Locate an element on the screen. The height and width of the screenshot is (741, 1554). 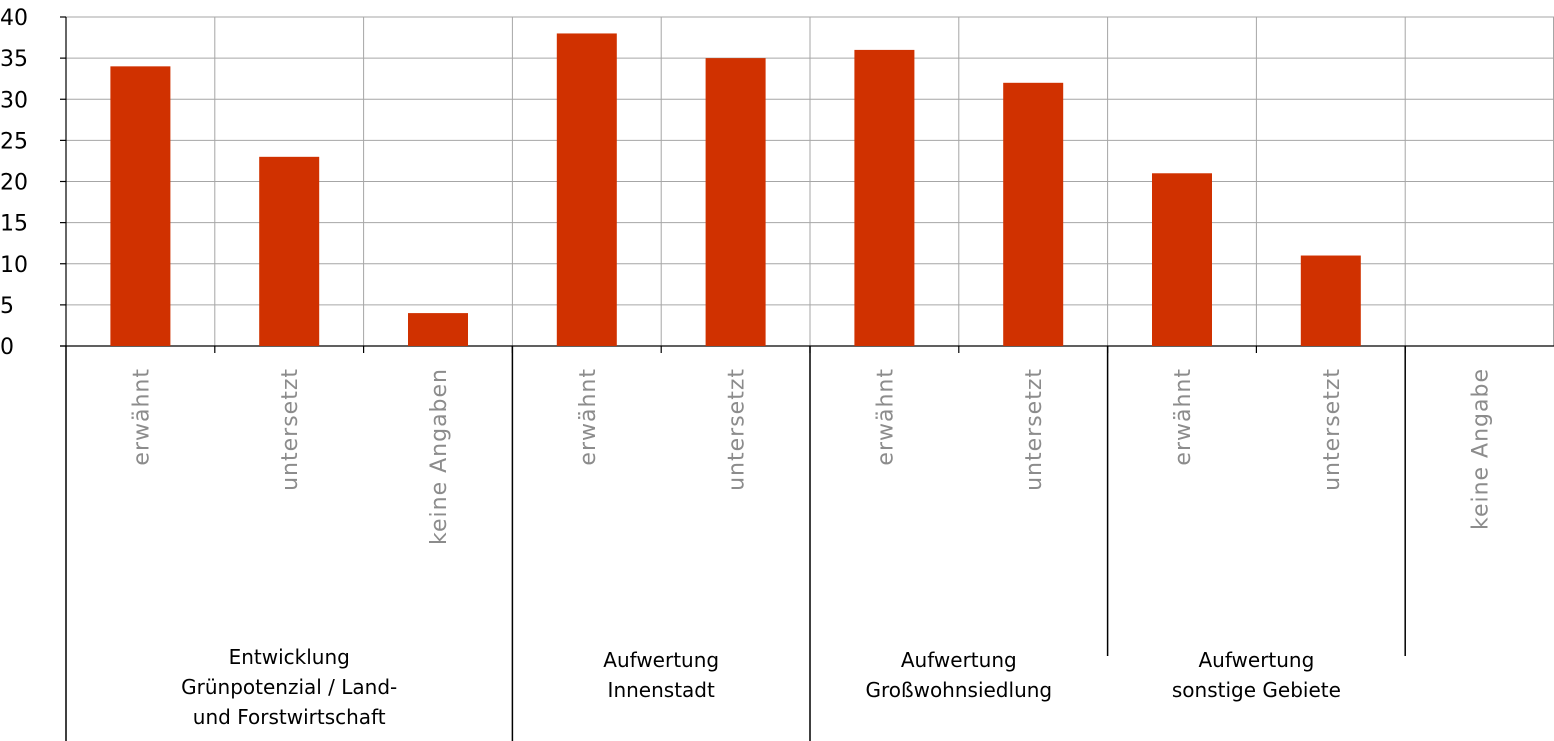
x-category-label: keine Angaben is located at coordinates (439, 456).